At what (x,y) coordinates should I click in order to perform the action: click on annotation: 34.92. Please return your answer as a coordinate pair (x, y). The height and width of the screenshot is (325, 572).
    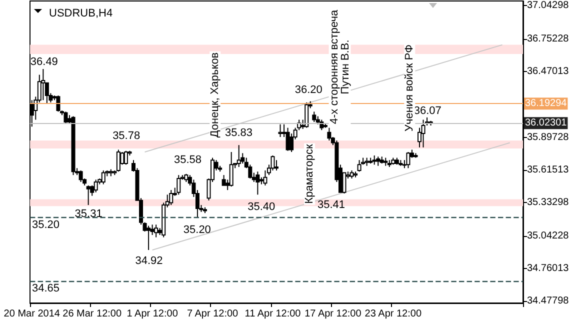
    Looking at the image, I should click on (149, 261).